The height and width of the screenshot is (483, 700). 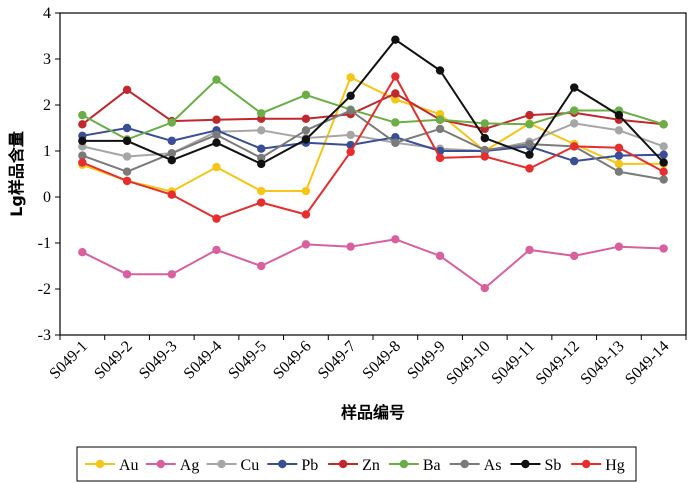 What do you see at coordinates (49, 174) in the screenshot?
I see `y-axis: -3 -2 -1 0 1 2 3 4` at bounding box center [49, 174].